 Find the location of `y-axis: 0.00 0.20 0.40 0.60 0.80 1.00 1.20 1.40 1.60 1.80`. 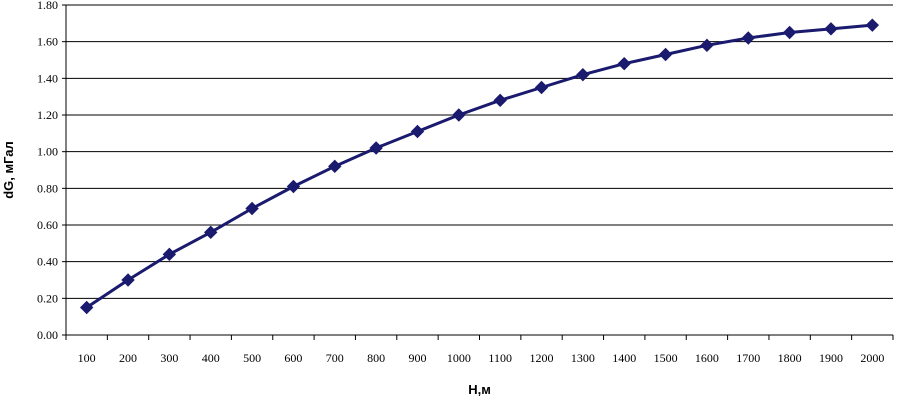

y-axis: 0.00 0.20 0.40 0.60 0.80 1.00 1.20 1.40 1.60 1.80 is located at coordinates (52, 171).